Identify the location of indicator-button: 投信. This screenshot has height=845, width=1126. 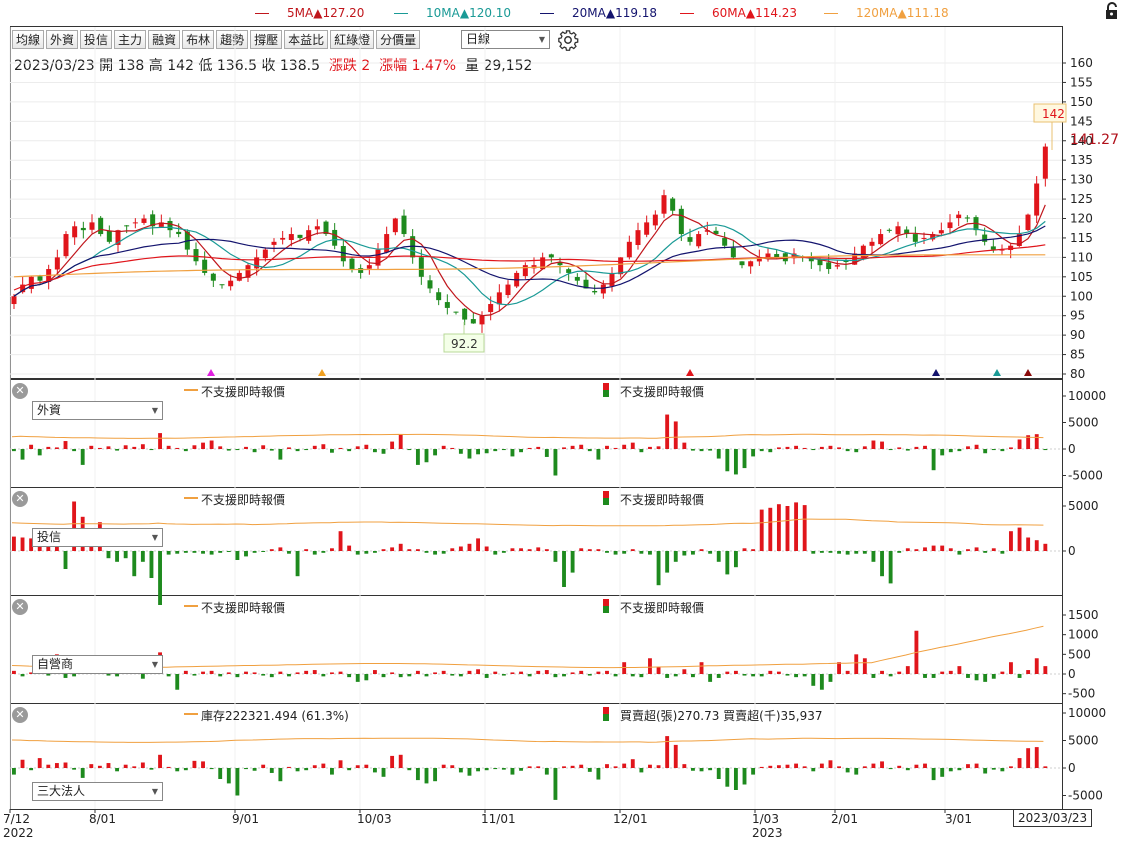
(96, 39).